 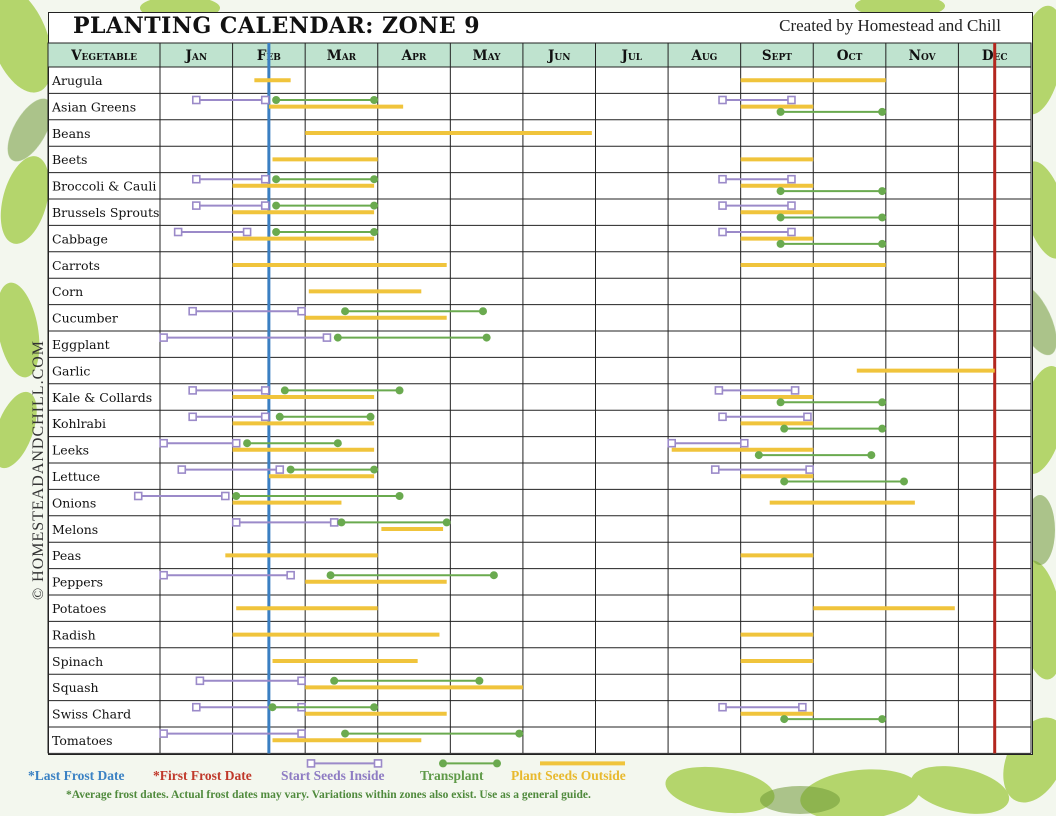 I want to click on vegetable-label: Beets, so click(x=69, y=159).